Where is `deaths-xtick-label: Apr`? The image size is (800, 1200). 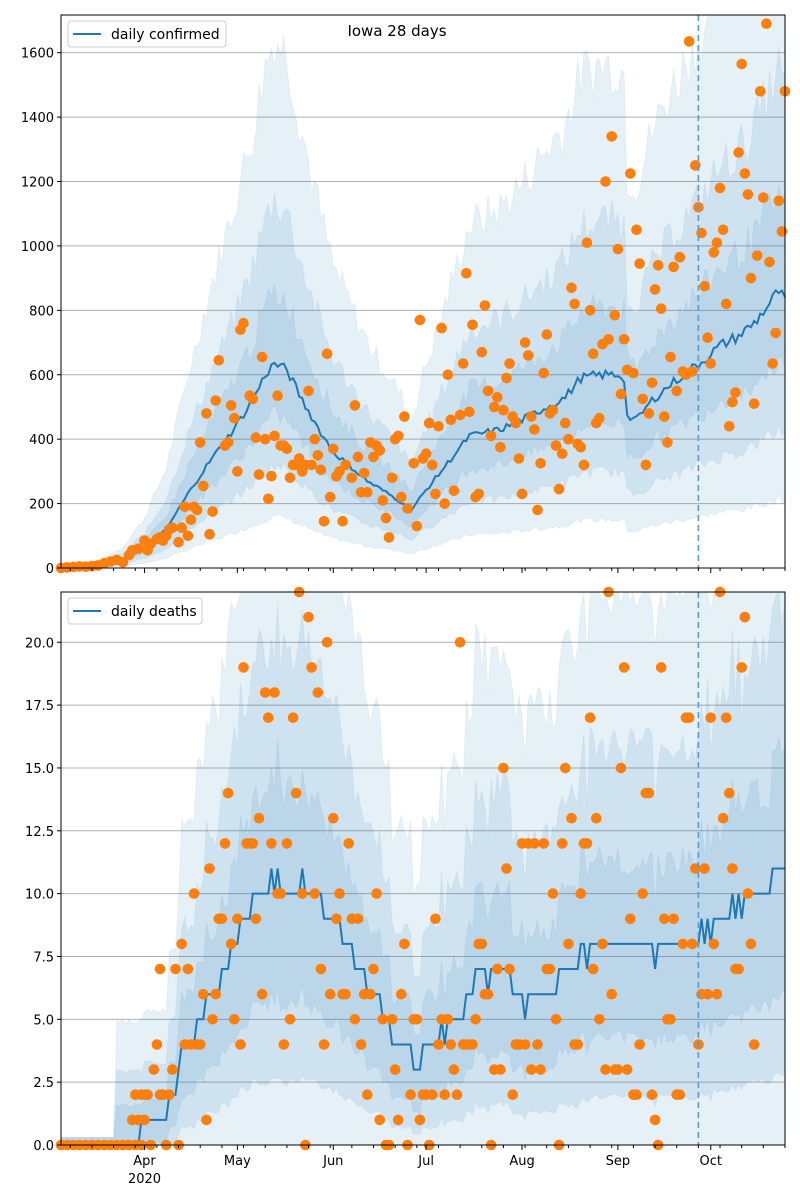
deaths-xtick-label: Apr is located at coordinates (144, 1161).